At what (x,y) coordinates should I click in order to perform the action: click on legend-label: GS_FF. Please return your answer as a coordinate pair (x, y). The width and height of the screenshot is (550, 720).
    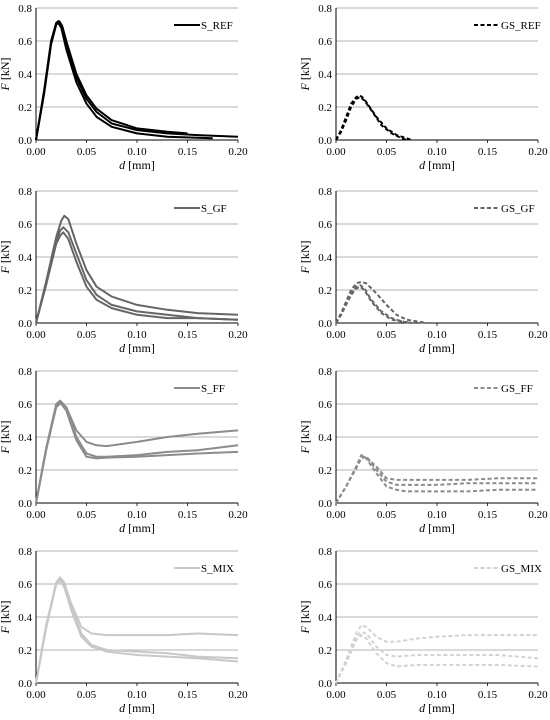
    Looking at the image, I should click on (517, 389).